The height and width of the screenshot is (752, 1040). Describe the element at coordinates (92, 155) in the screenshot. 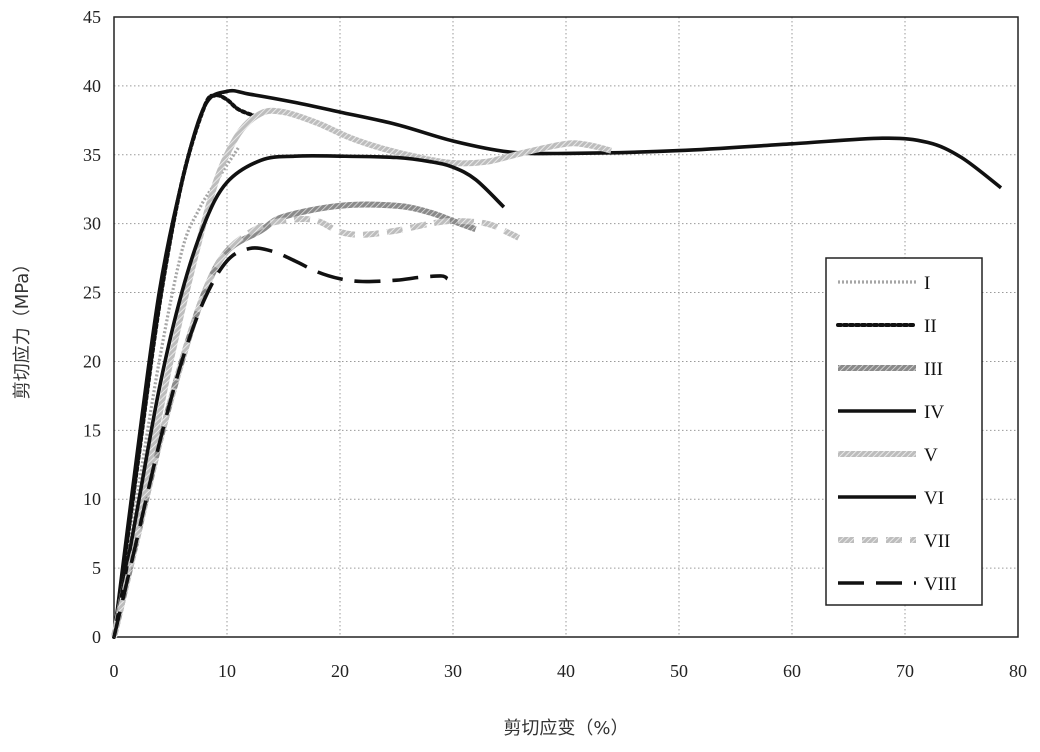

I see `y-tick-label: 35` at that location.